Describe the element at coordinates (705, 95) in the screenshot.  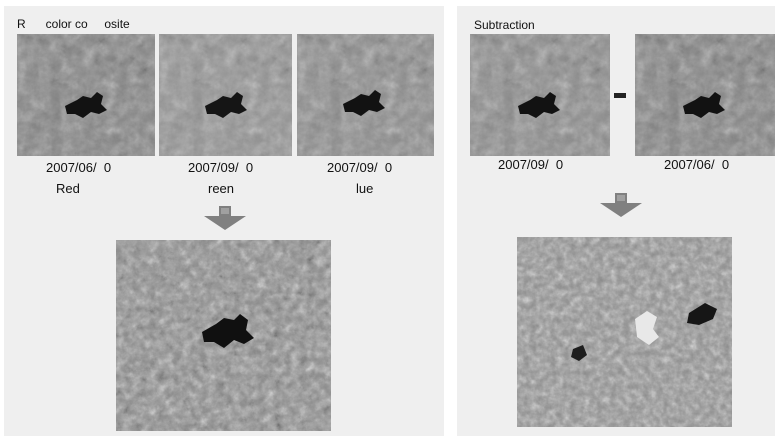
I see `subtraction-subtrahend-image` at that location.